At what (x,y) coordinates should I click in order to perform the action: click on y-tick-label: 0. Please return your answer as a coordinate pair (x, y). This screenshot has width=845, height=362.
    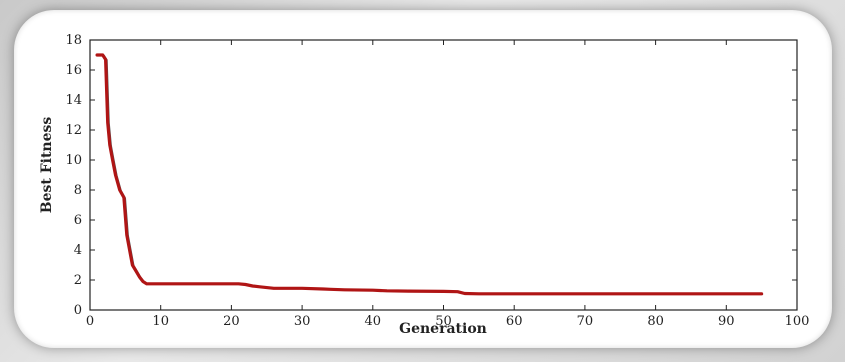
    Looking at the image, I should click on (78, 310).